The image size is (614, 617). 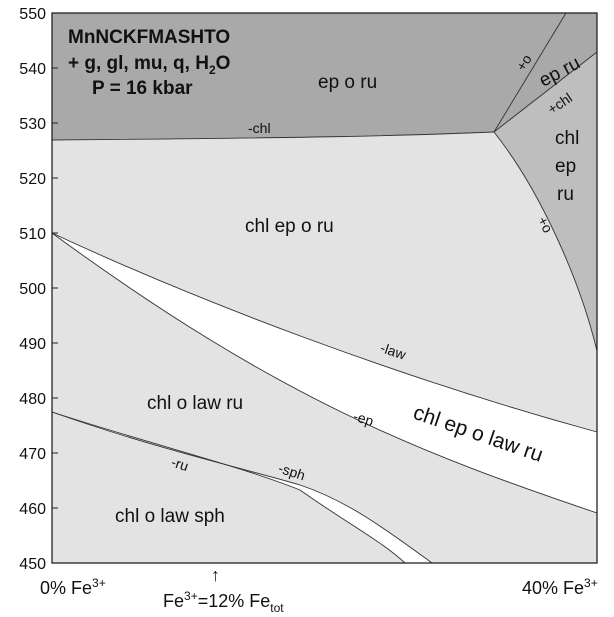 I want to click on x-marker-arrow: ↑, so click(x=215, y=575).